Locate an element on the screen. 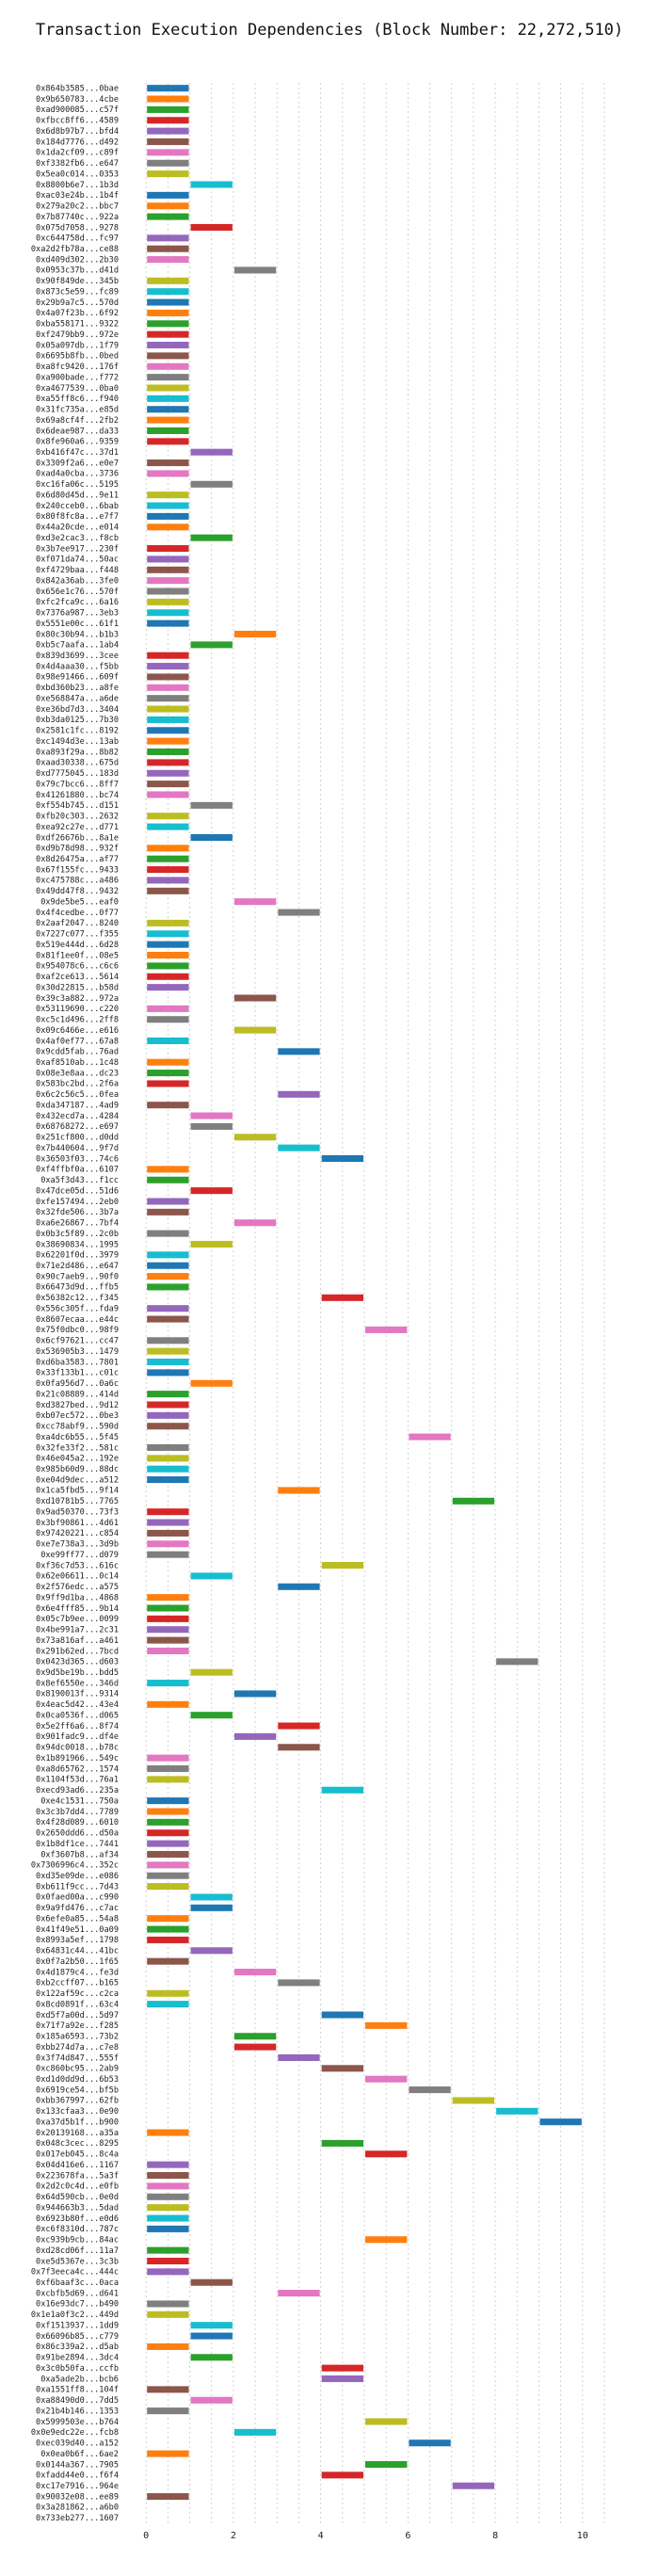 The height and width of the screenshot is (2576, 659). transaction-label: 0x3c3b7dd4...7789 is located at coordinates (77, 1812).